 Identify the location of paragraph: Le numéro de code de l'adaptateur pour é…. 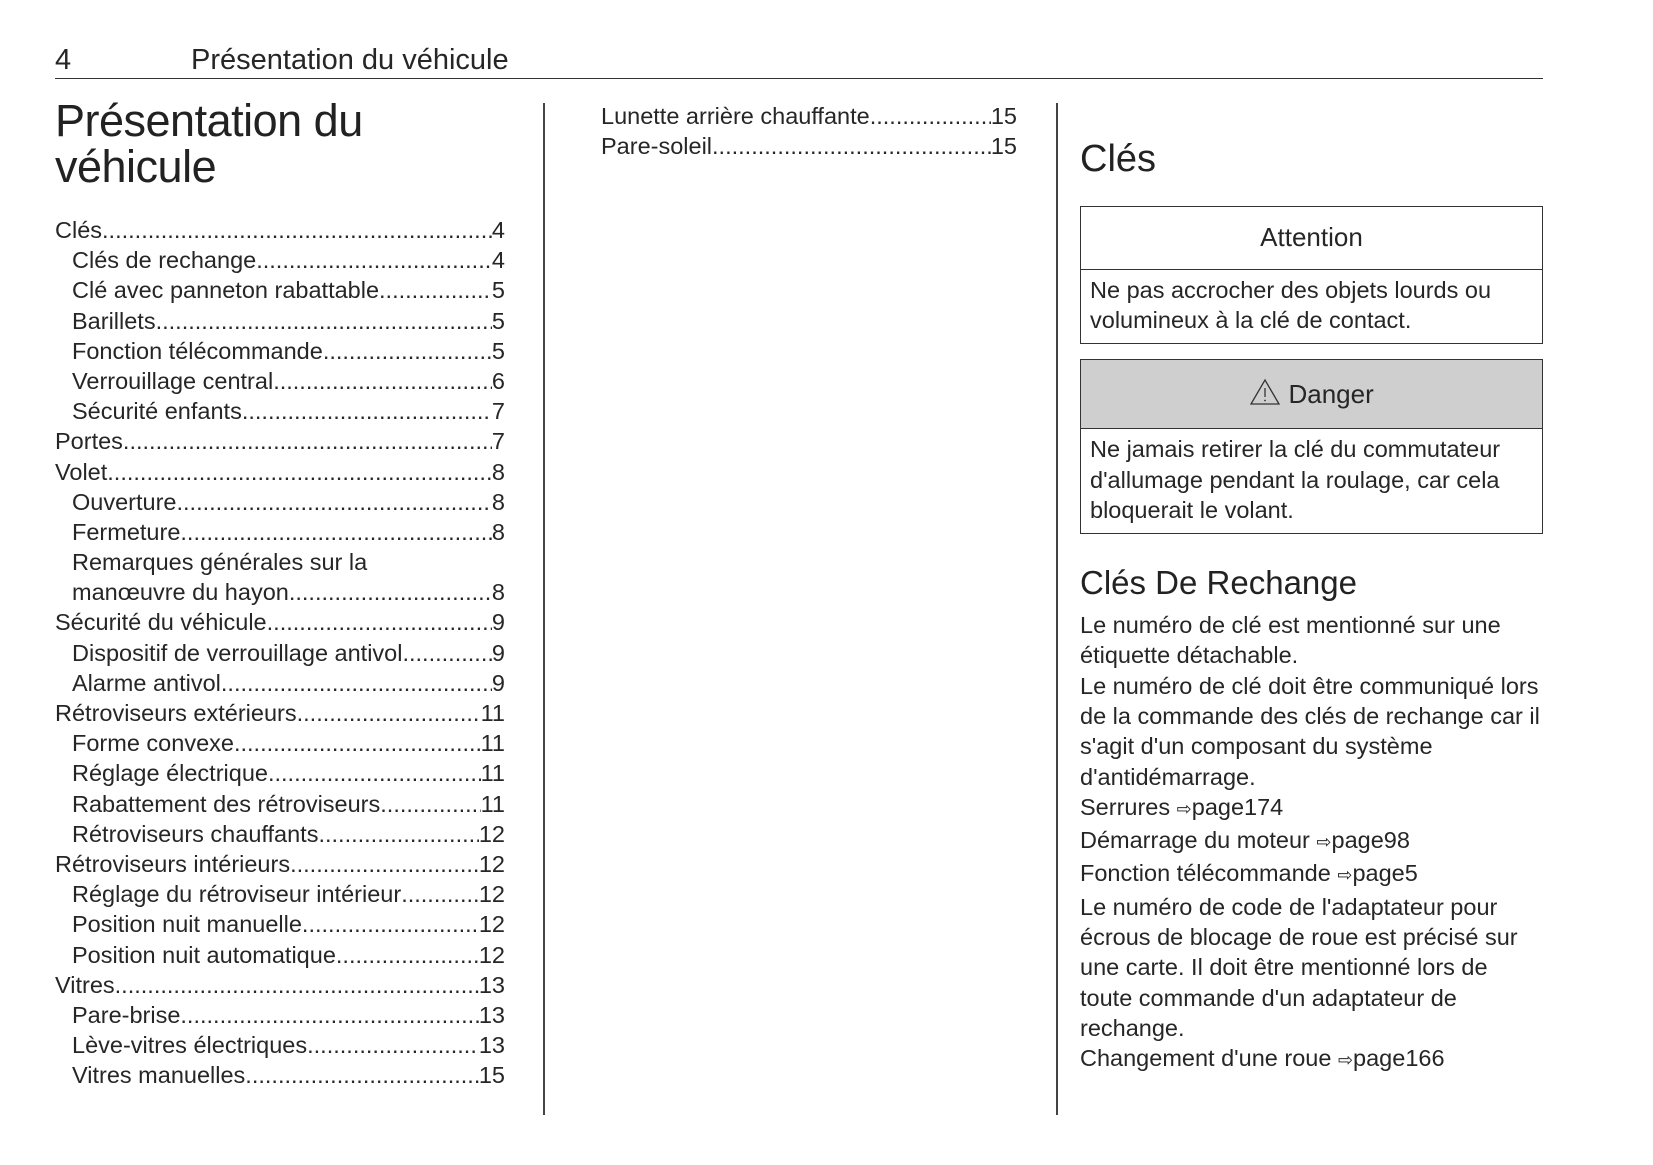
(1299, 967).